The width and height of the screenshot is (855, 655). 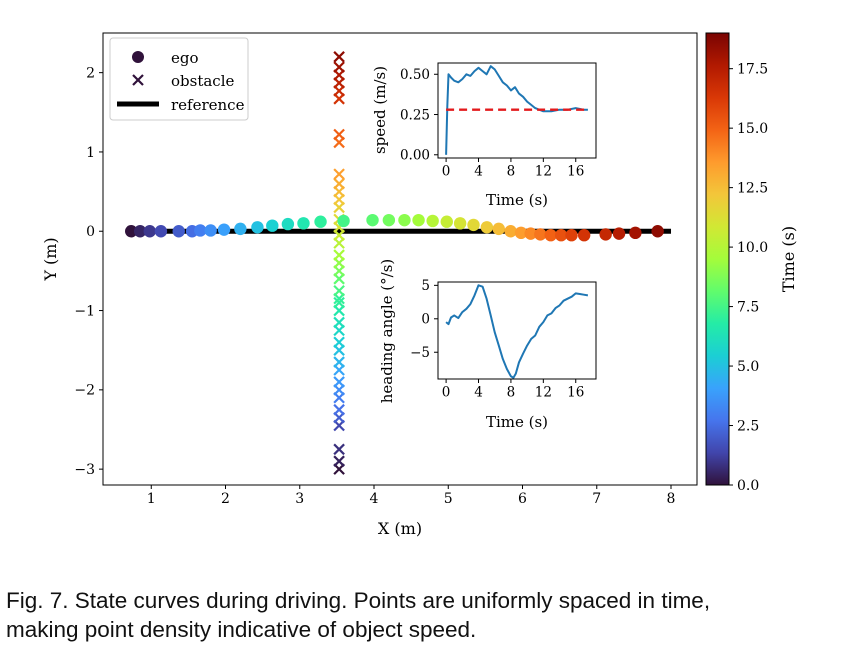 I want to click on speed-y-tick-label: 0.00, so click(x=415, y=156).